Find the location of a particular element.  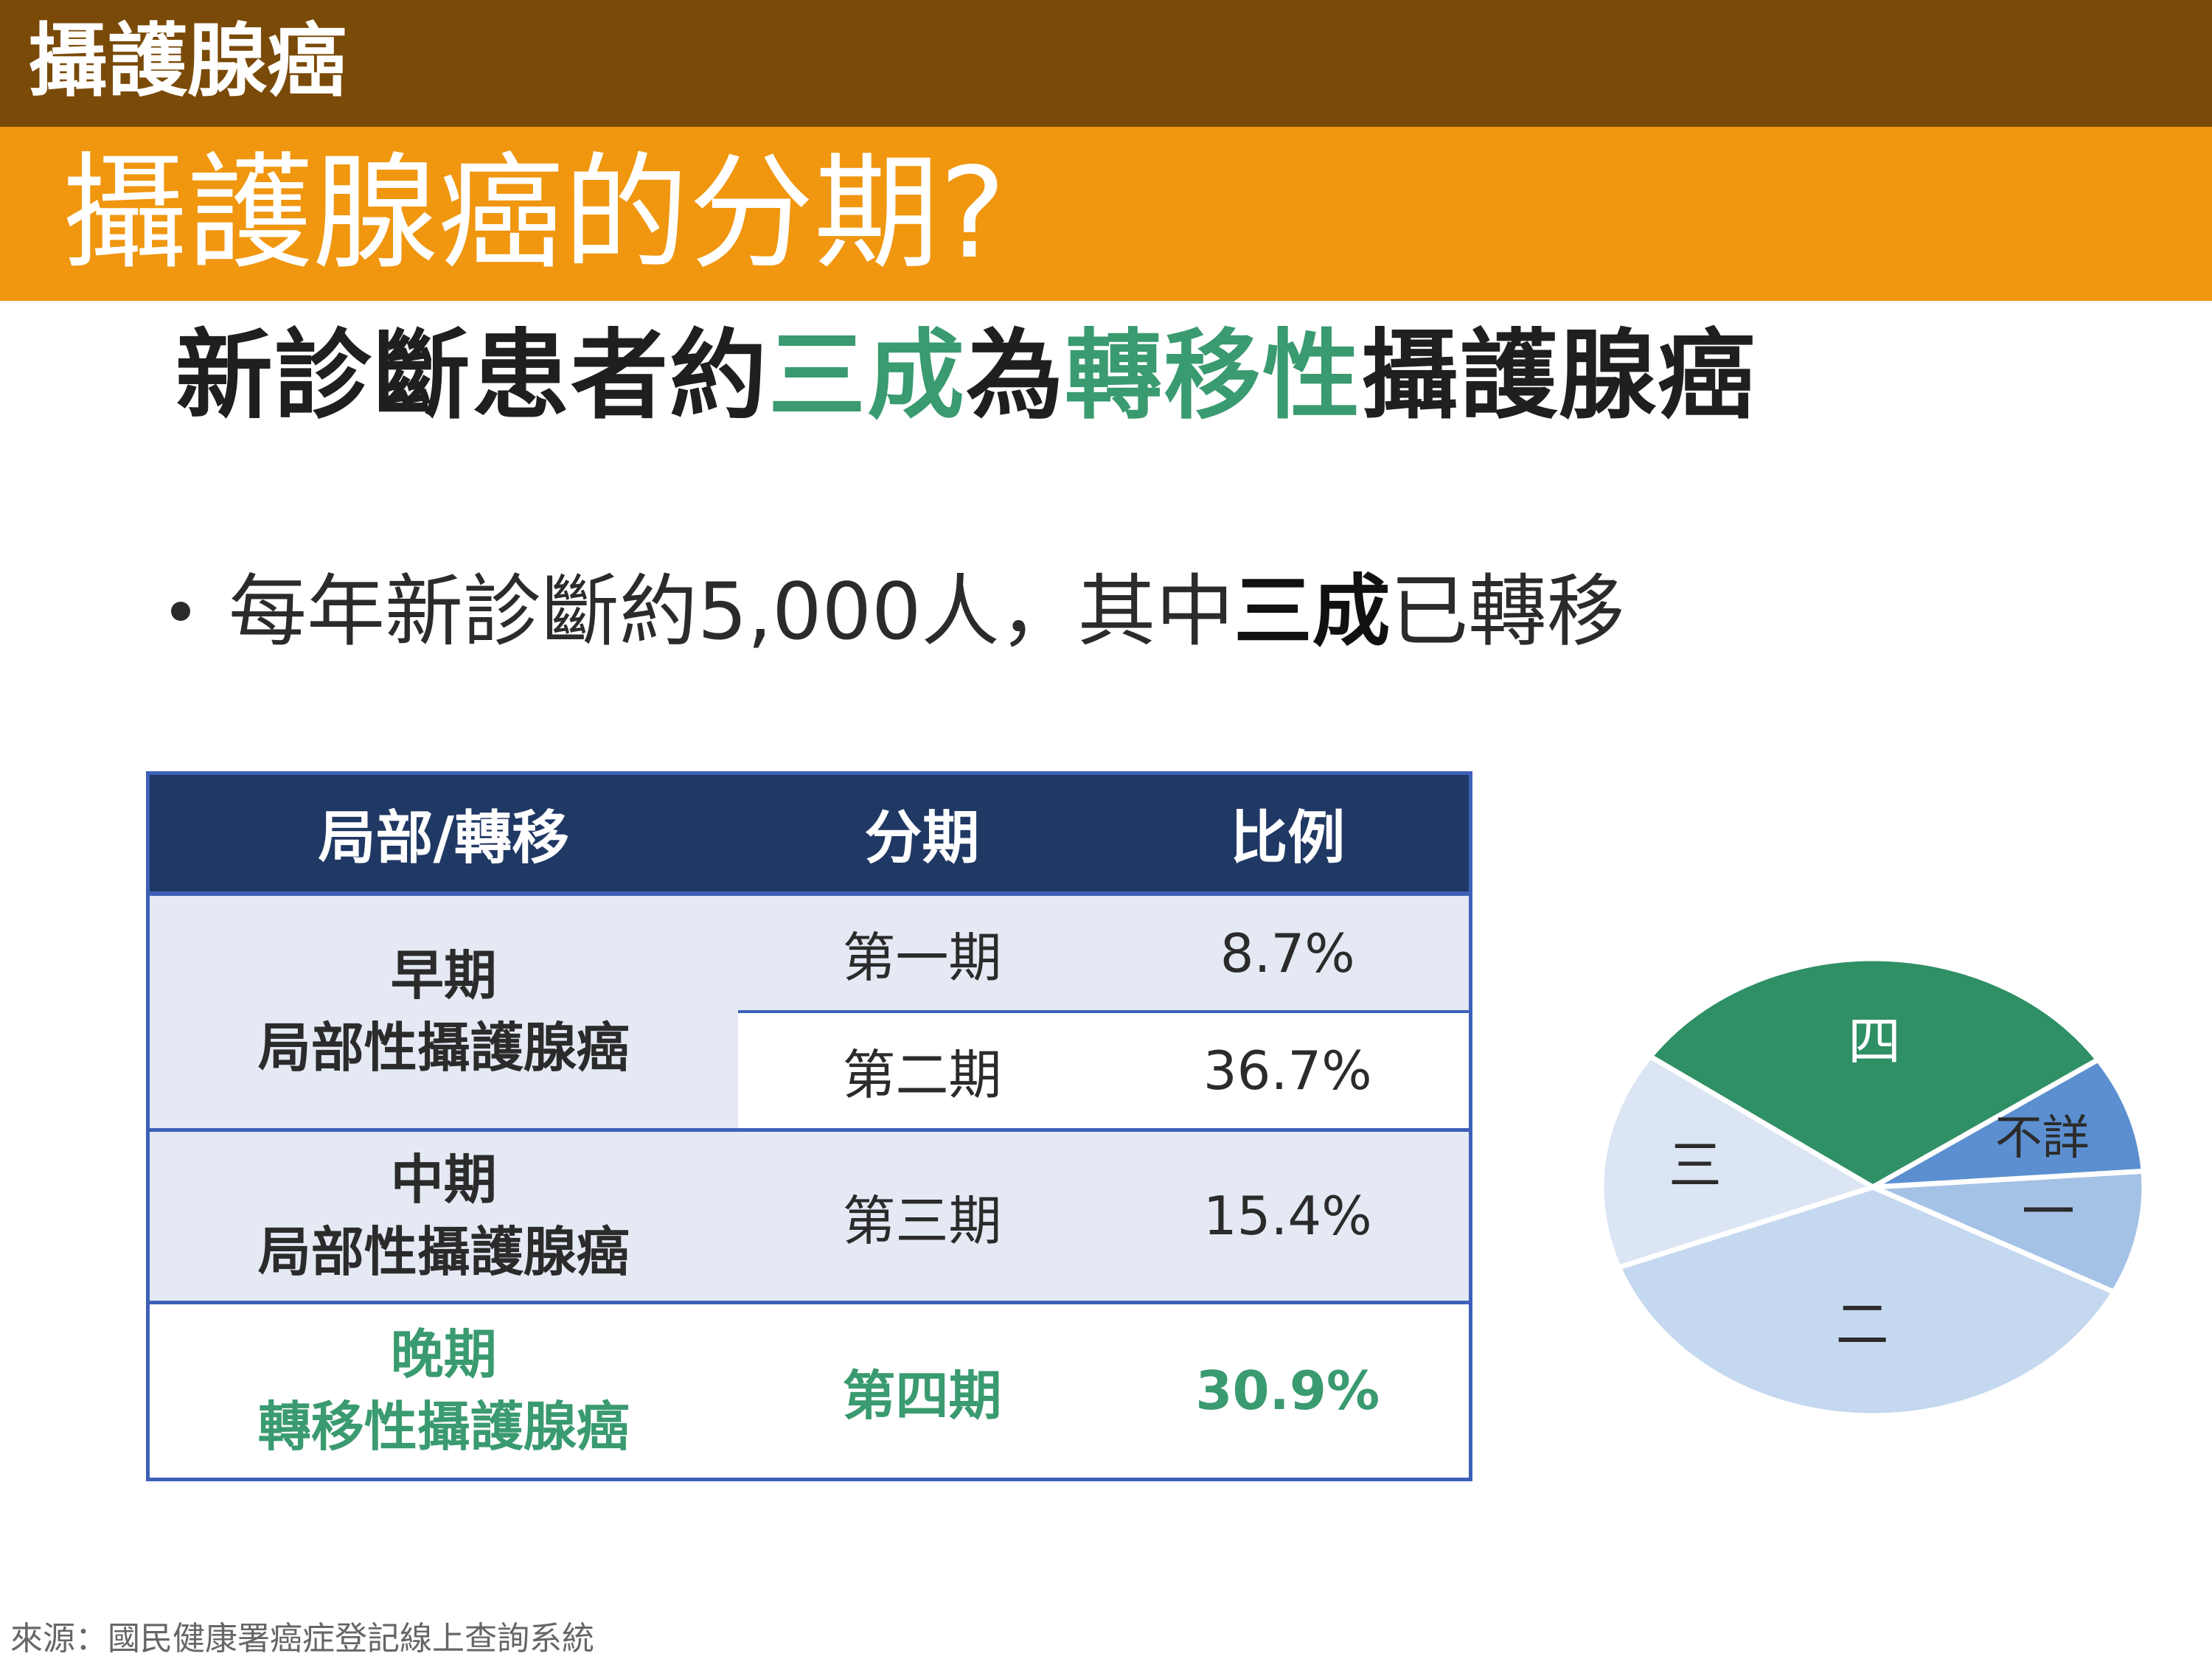

table-row: 中期 局部性攝護腺癌 第三期 15.4% is located at coordinates (809, 1214).